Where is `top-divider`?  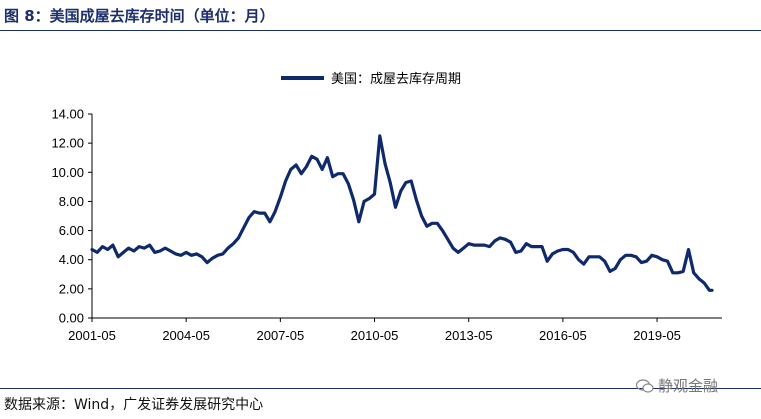 top-divider is located at coordinates (380, 30).